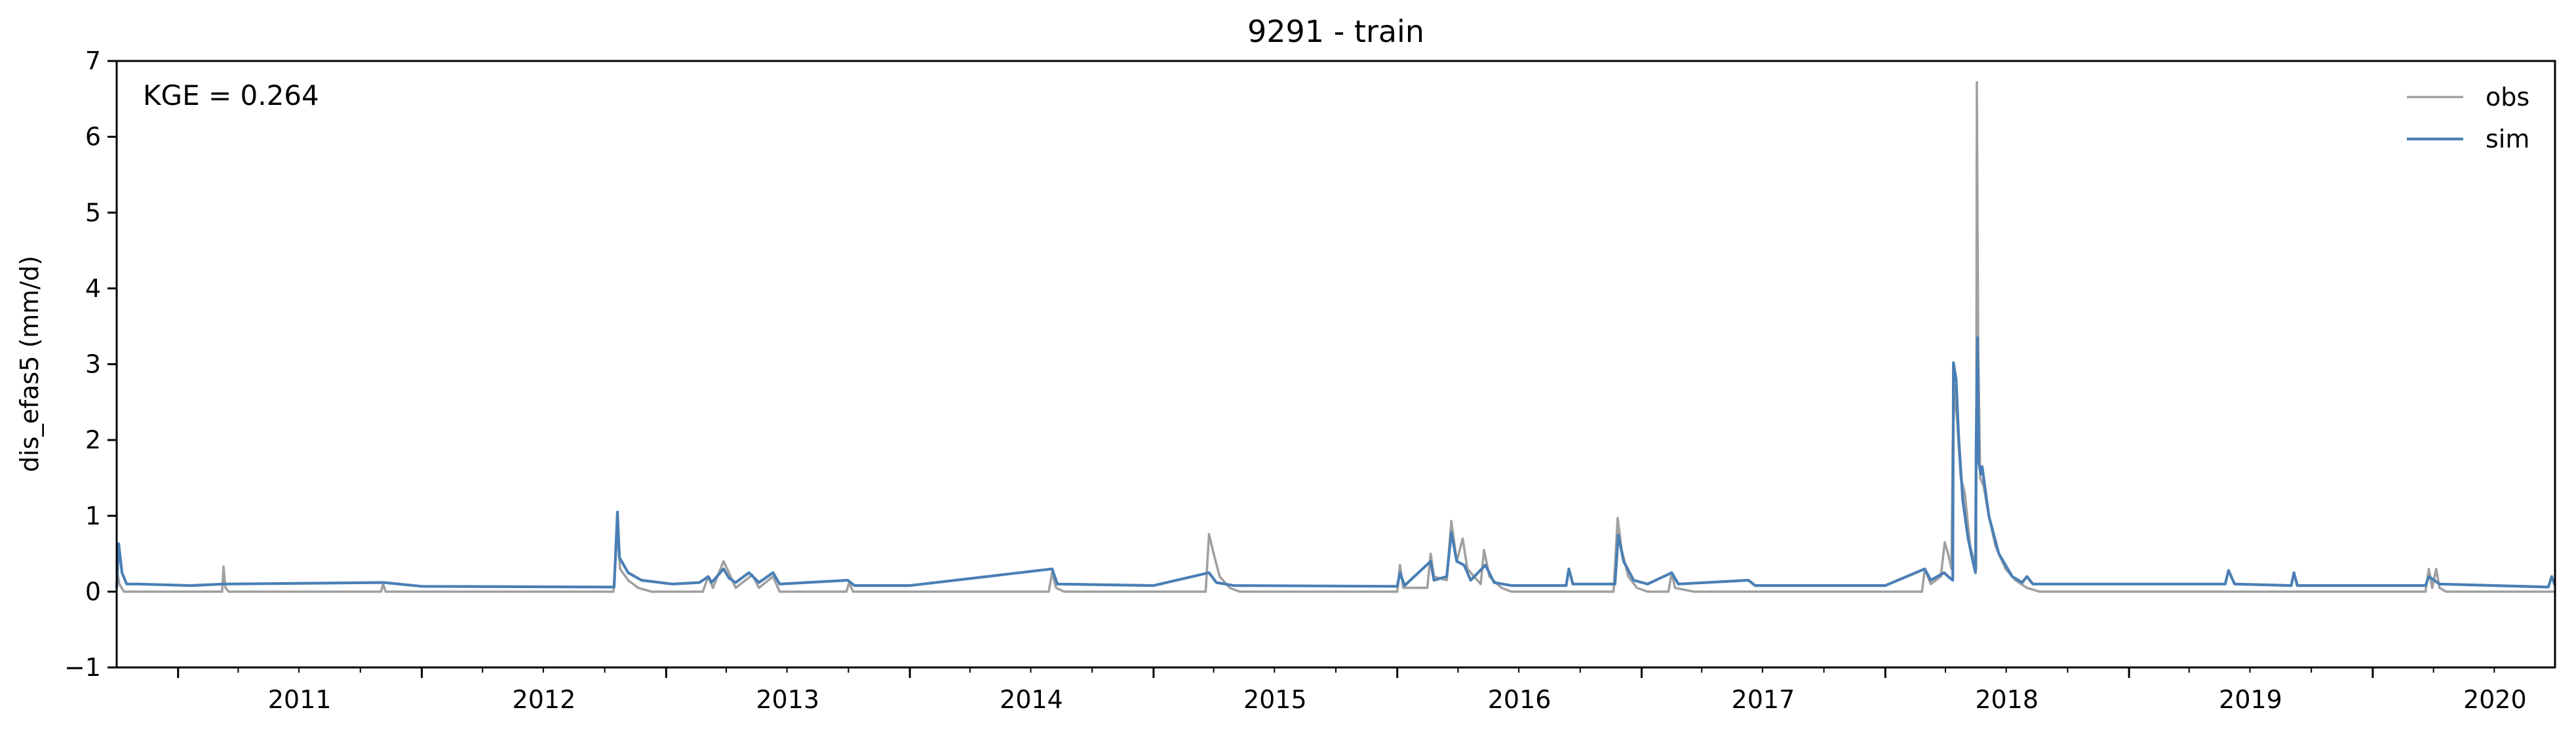 This screenshot has width=2576, height=733. Describe the element at coordinates (231, 95) in the screenshot. I see `kge-annotation: KGE = 0.264` at that location.